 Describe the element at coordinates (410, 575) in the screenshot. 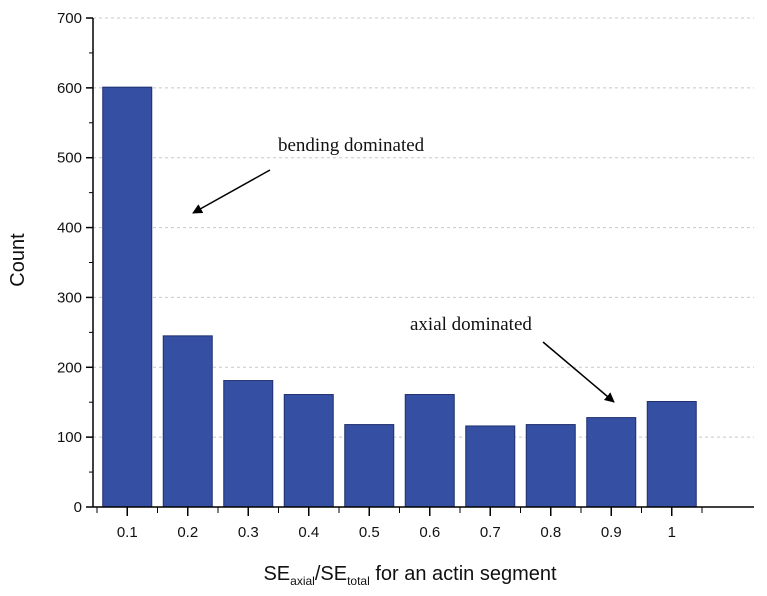

I see `x-axis-title: SEaxial/SEtotal for an actin segment` at that location.